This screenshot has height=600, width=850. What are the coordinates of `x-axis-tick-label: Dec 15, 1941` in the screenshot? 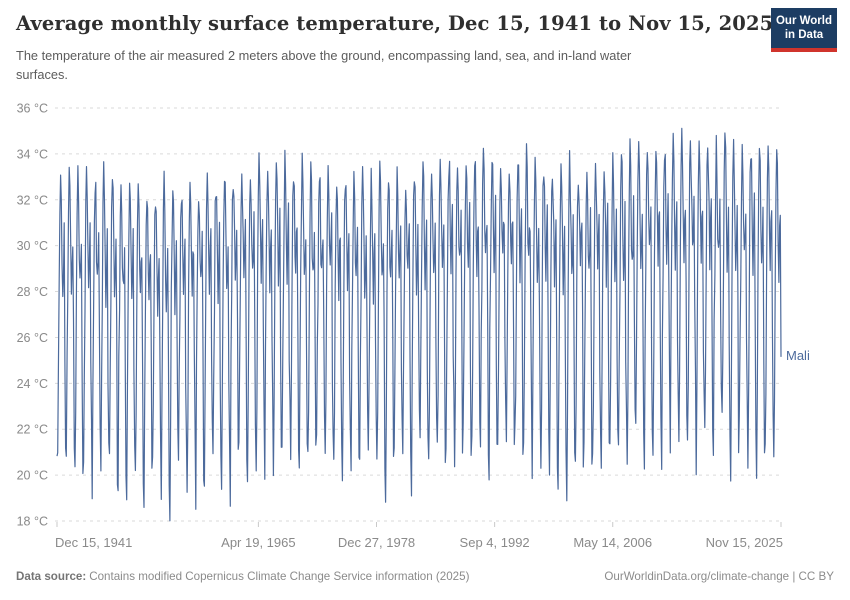 It's located at (93, 542).